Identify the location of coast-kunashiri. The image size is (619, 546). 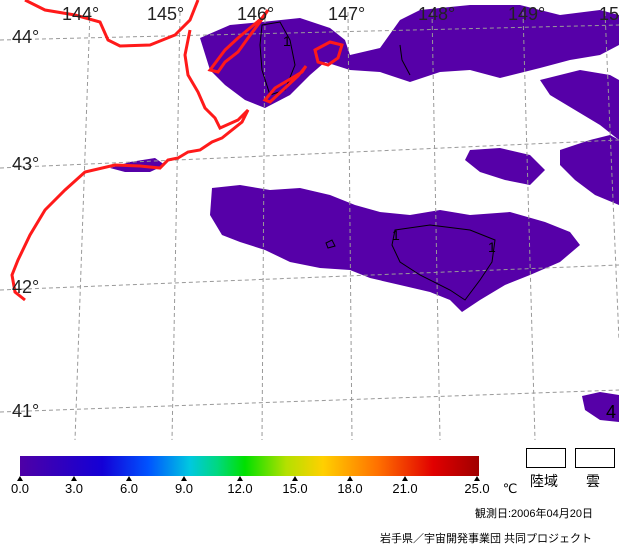
(285, 84).